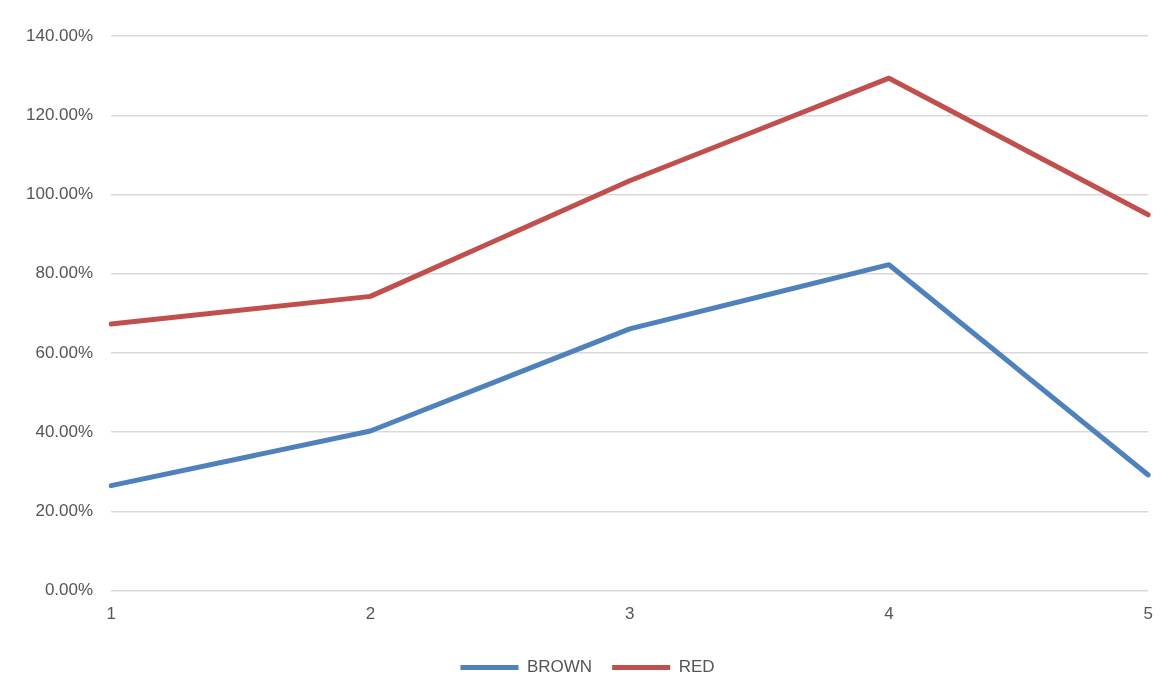 The width and height of the screenshot is (1175, 694). Describe the element at coordinates (111, 614) in the screenshot. I see `x-tick-label: 1` at that location.